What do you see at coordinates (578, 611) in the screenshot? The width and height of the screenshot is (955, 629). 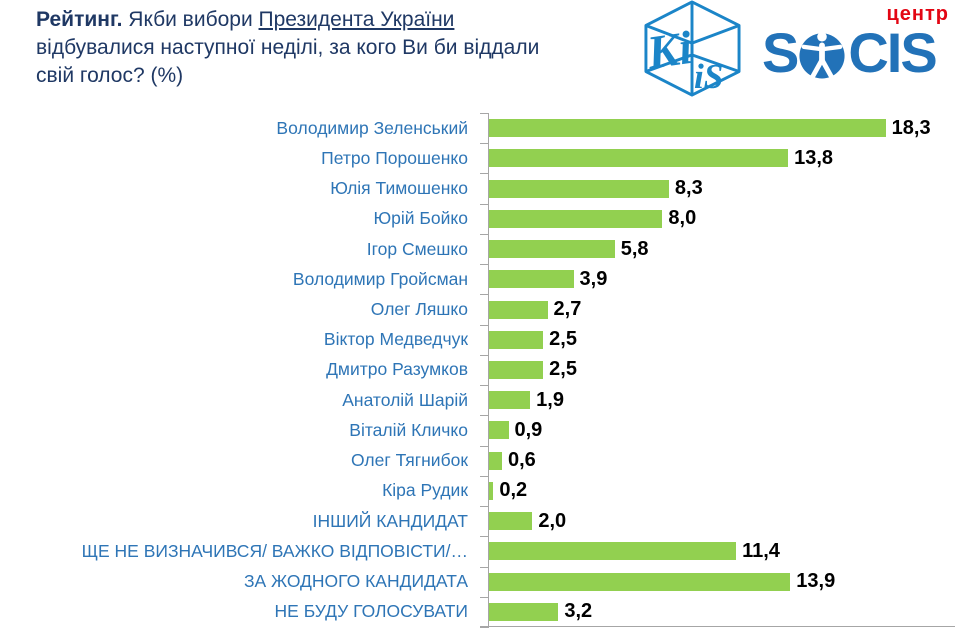 I see `value-label: 3,2` at bounding box center [578, 611].